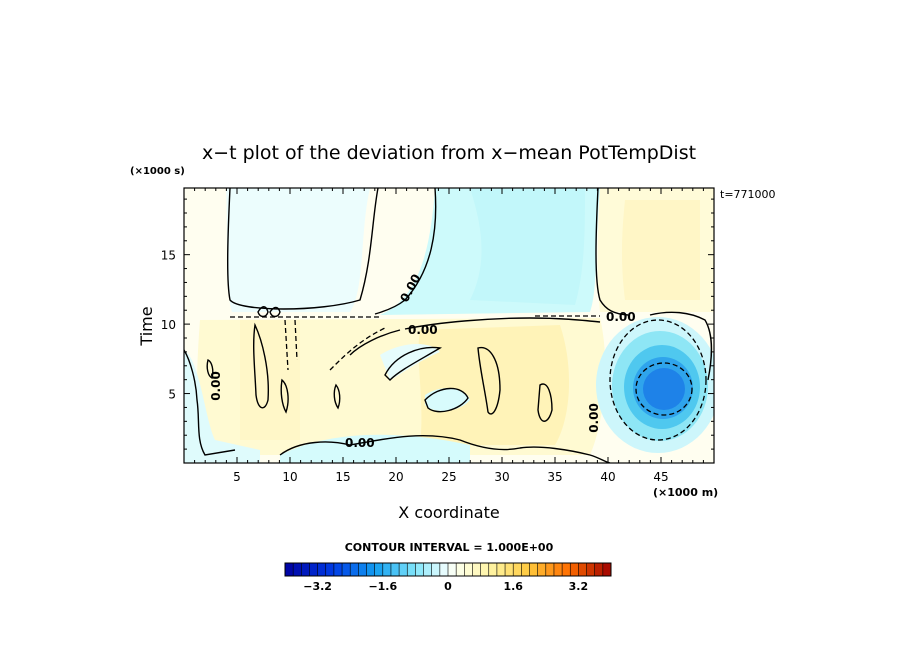  I want to click on colorbar-tick-label: 0, so click(448, 586).